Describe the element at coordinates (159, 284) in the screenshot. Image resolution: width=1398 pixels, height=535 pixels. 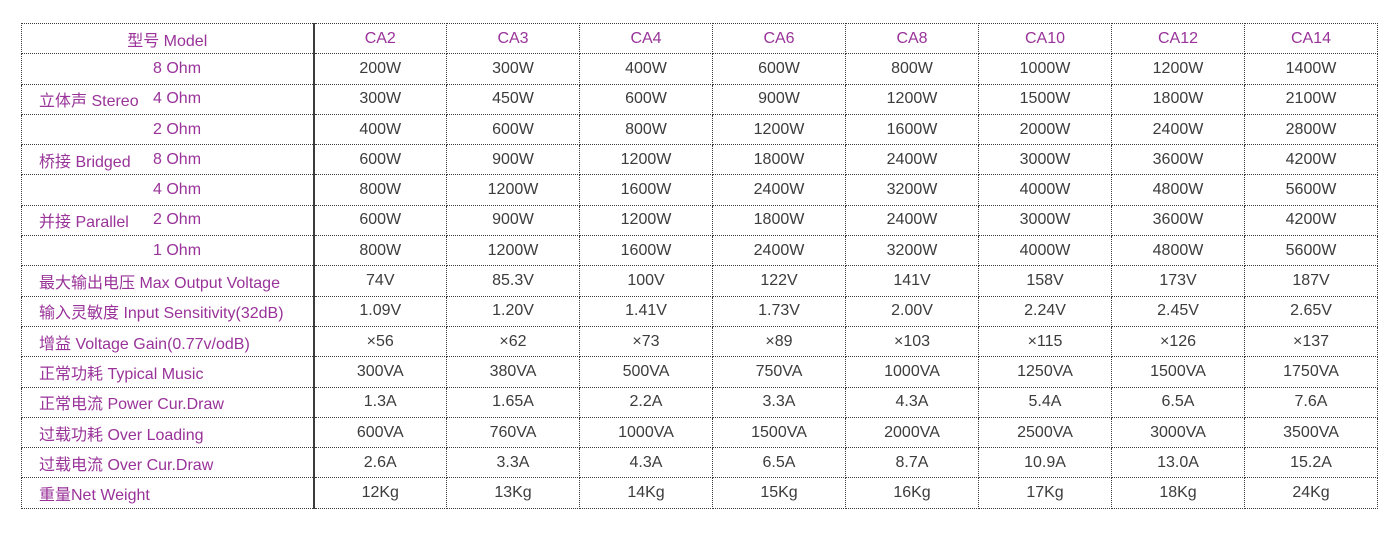
I see `row-label-text: 最大输出电压 Max Output Voltage` at that location.